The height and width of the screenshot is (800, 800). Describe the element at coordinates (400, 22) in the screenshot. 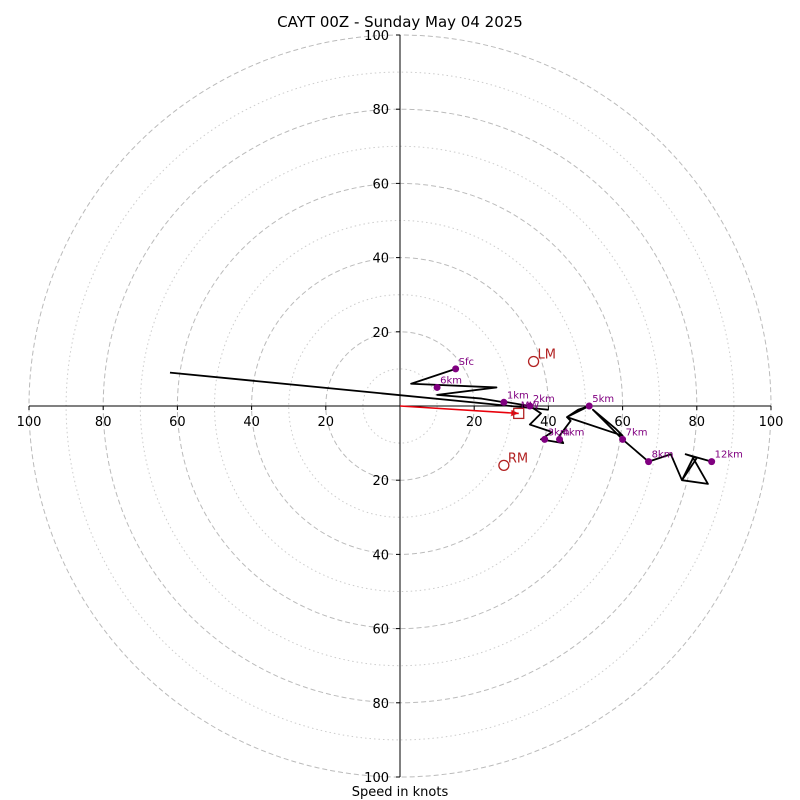

I see `chart-title: CAYT 00Z - Sunday May 04 2025` at that location.